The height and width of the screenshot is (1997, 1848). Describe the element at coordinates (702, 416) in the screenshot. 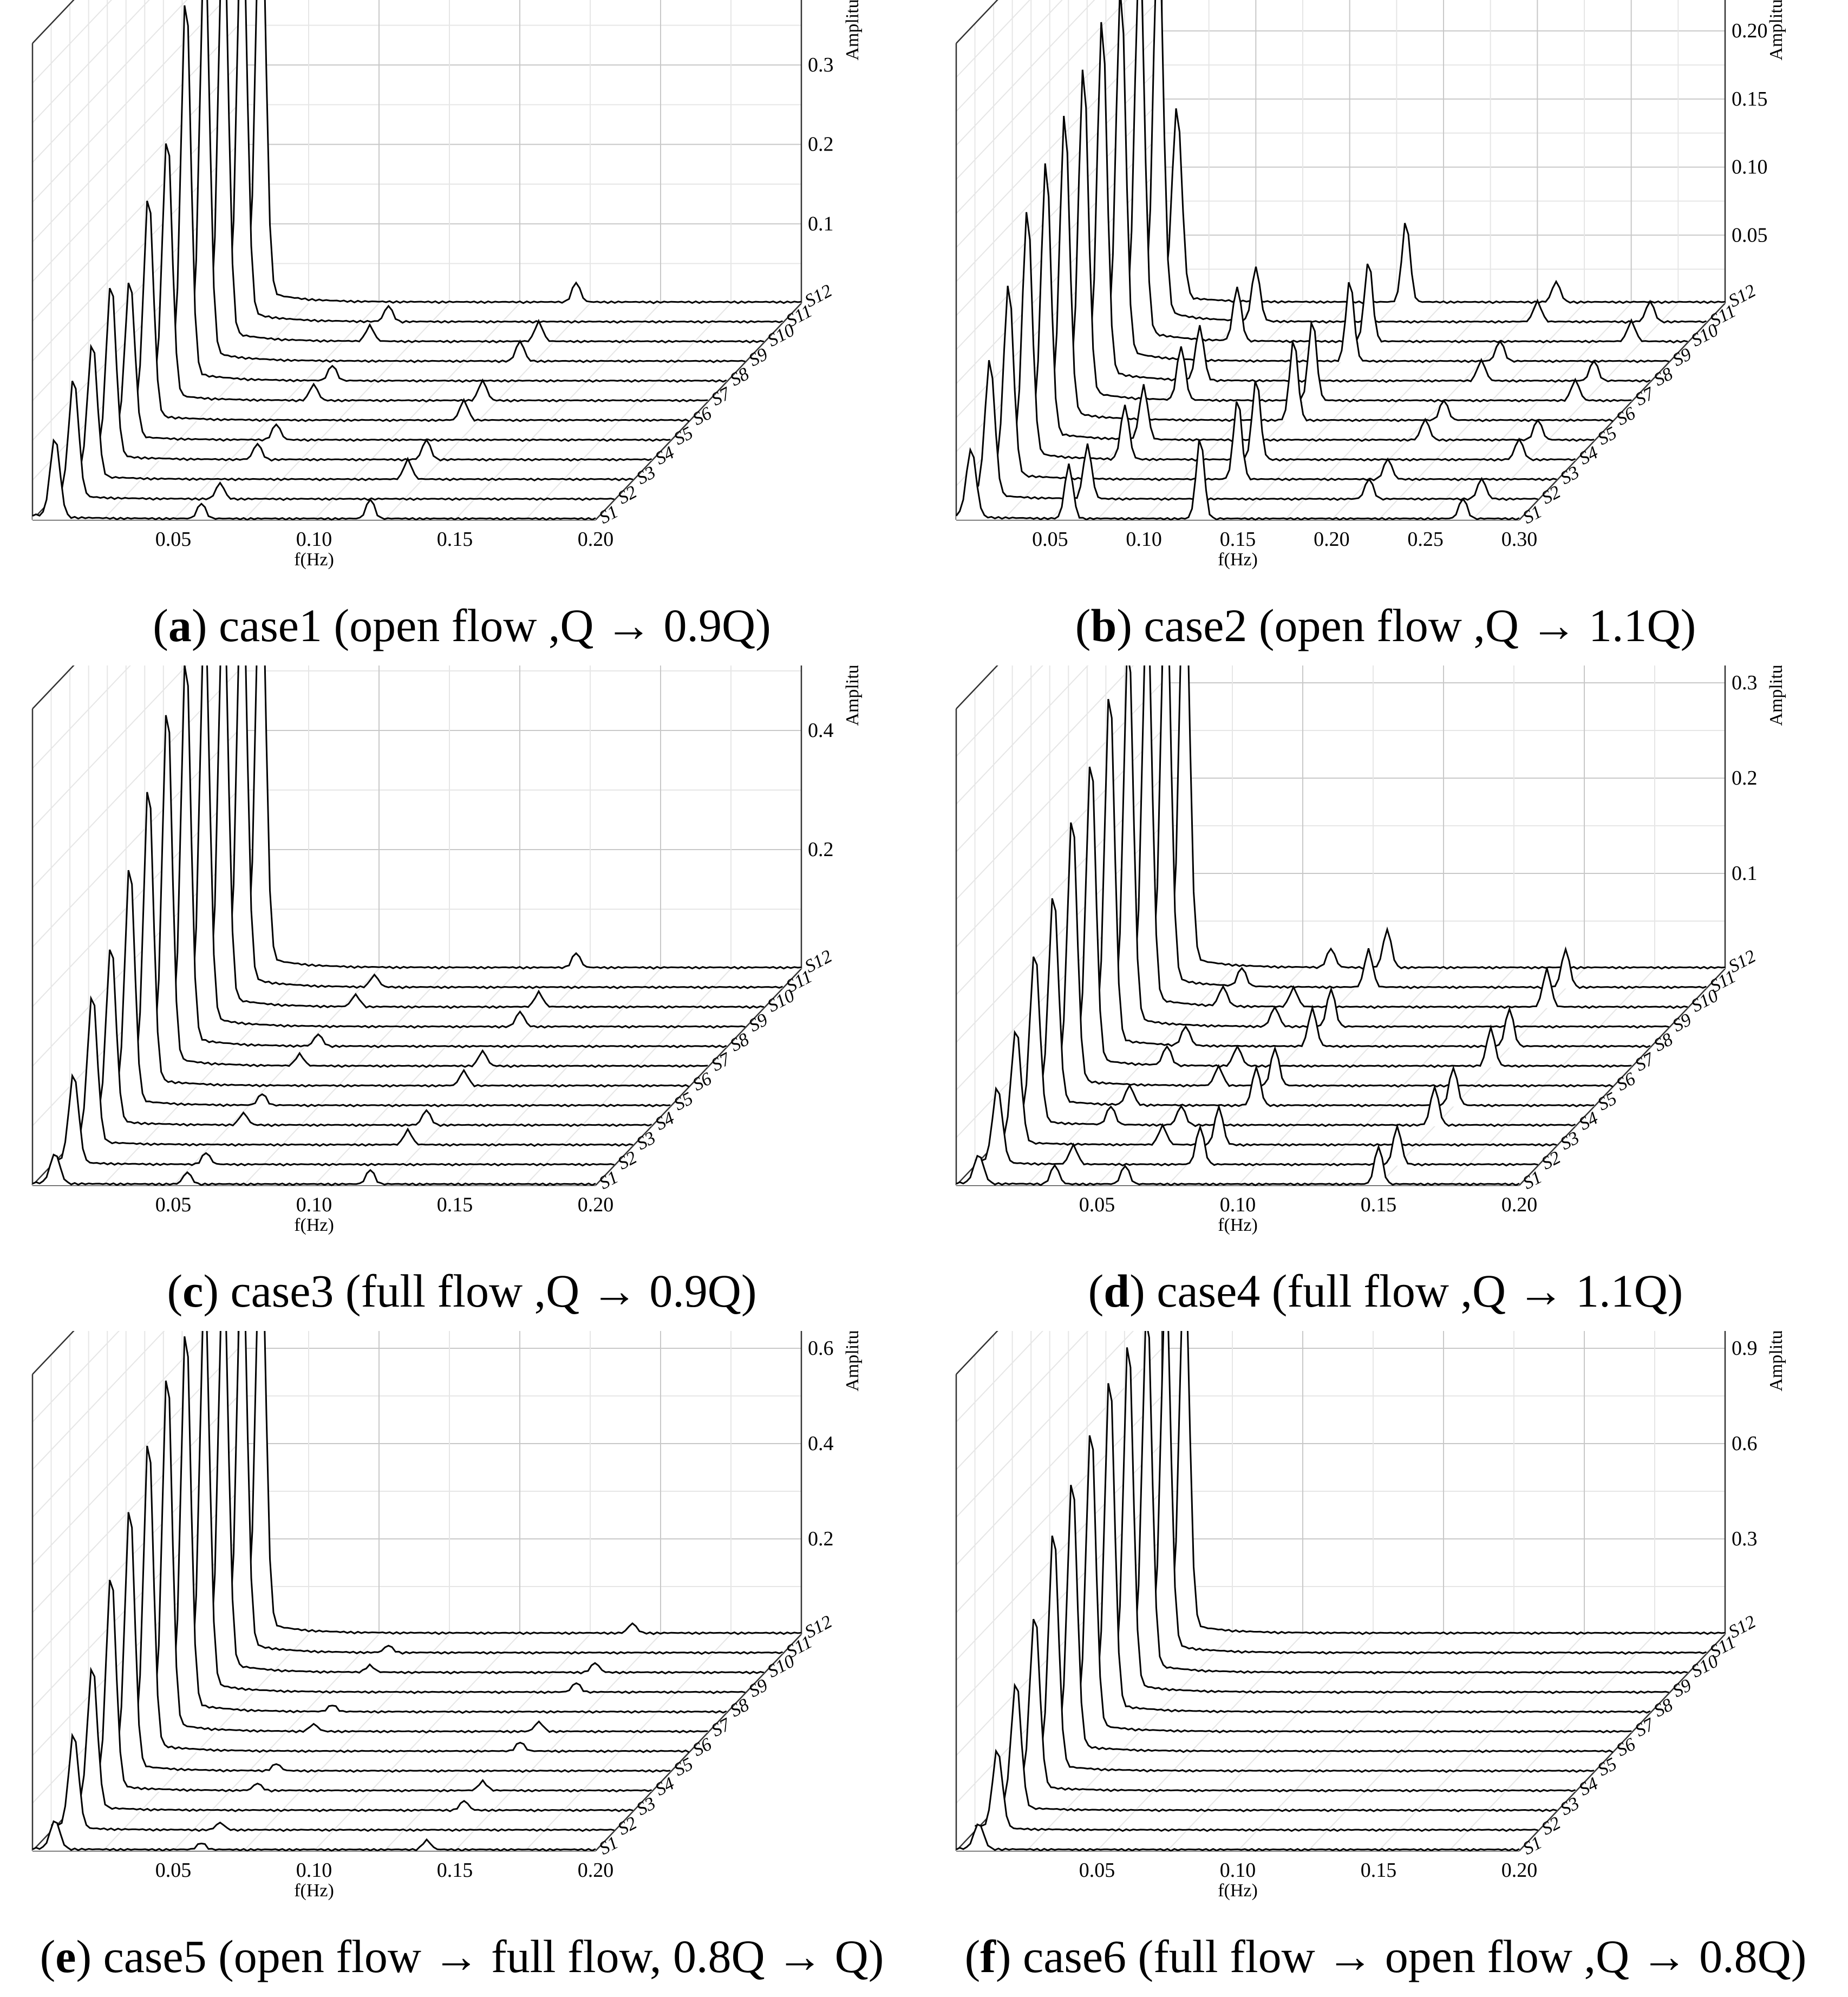

I see `series-label: S6` at that location.